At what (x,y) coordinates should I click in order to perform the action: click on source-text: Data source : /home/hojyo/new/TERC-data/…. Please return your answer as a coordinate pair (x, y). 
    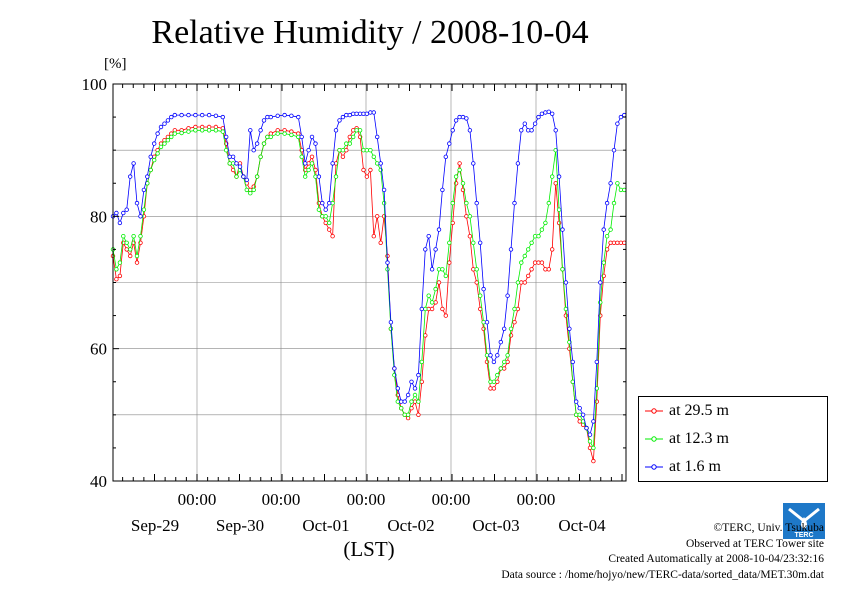
    Looking at the image, I should click on (662, 574).